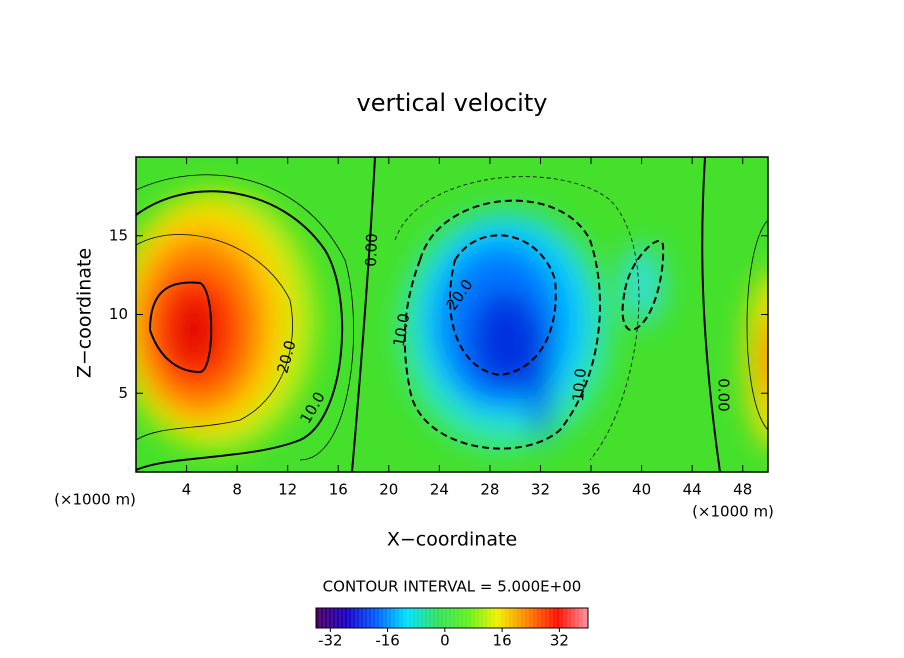  Describe the element at coordinates (452, 540) in the screenshot. I see `x-axis-label: X−coordinate` at that location.